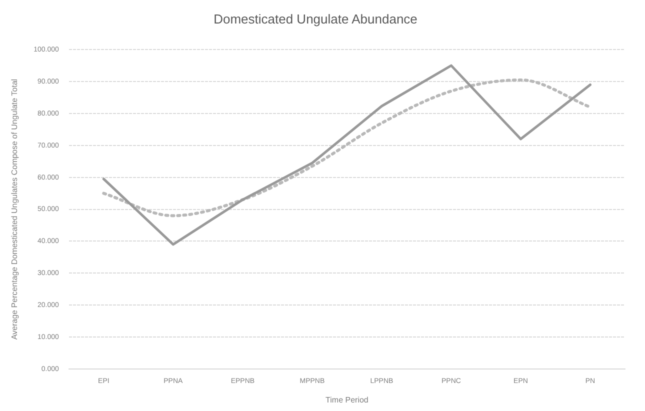  What do you see at coordinates (15, 209) in the screenshot?
I see `y-axis-title: Average Percentage Domesticated Ungulates Compose of Ungulate Total` at bounding box center [15, 209].